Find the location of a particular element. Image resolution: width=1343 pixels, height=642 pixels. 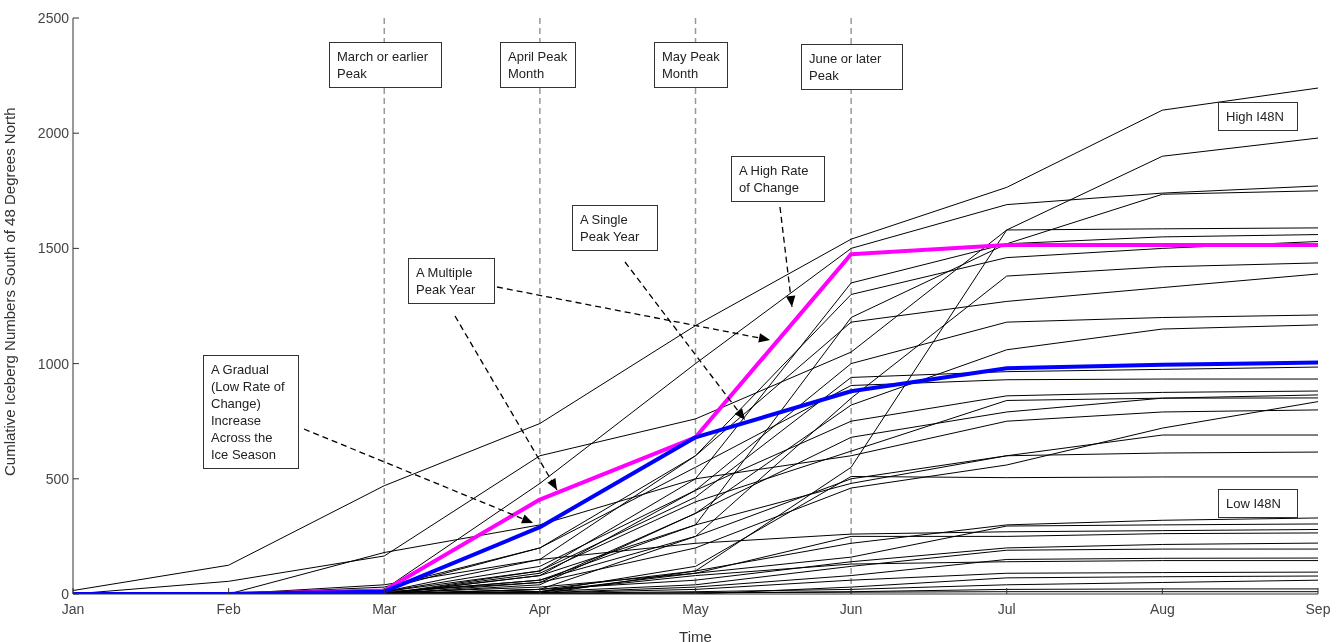

x-tick-label: Apr is located at coordinates (540, 608).